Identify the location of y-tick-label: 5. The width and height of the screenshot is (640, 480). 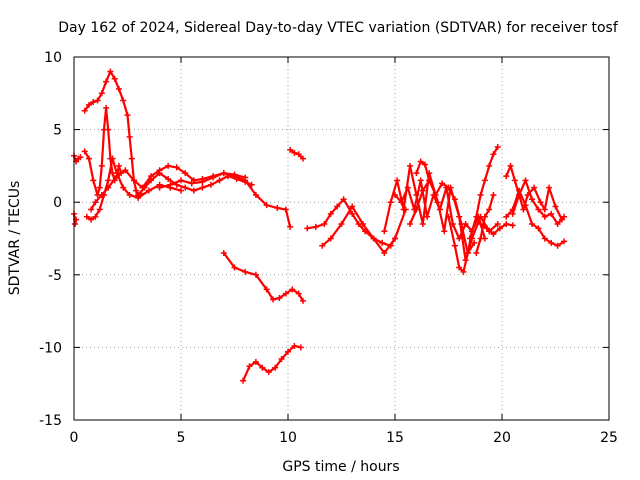
(57, 131).